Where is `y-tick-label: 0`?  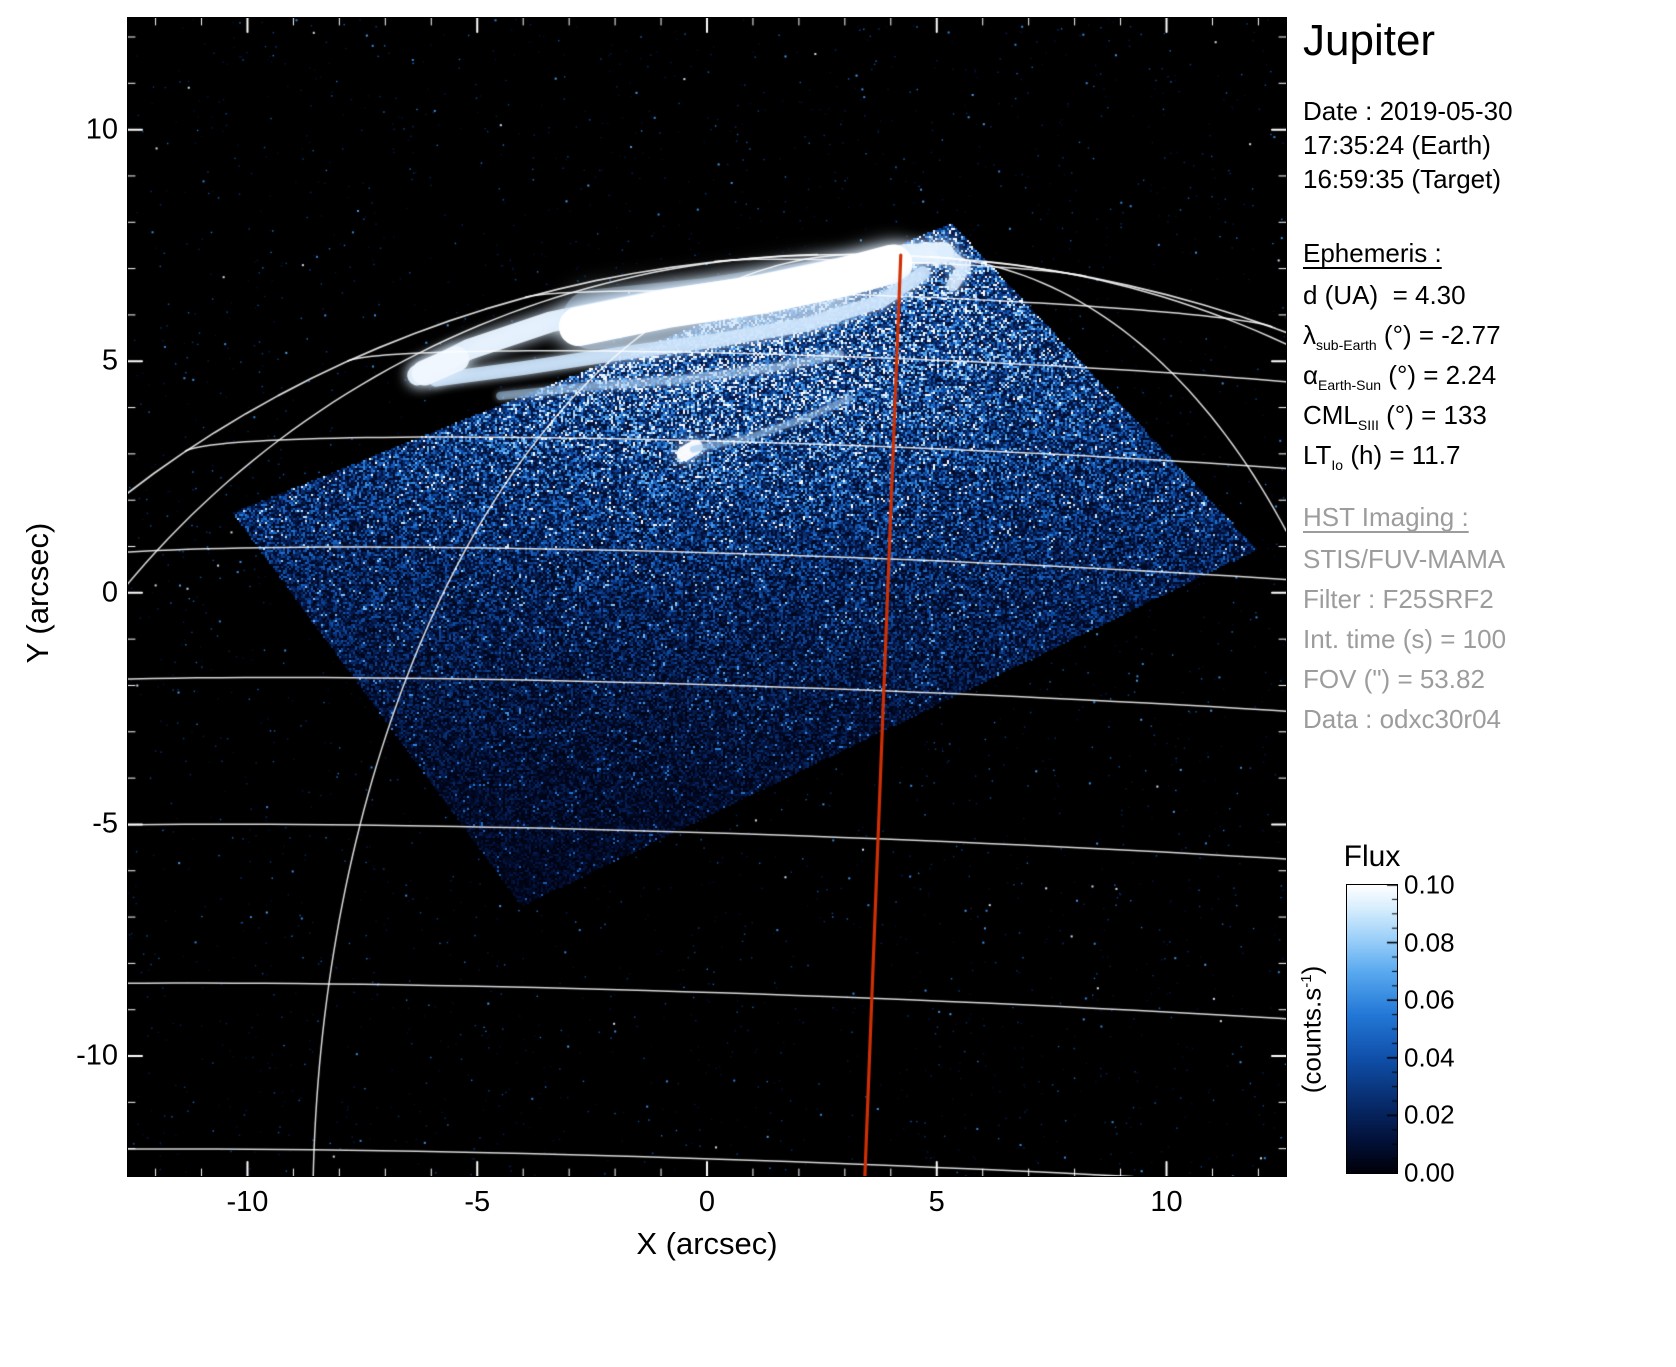 y-tick-label: 0 is located at coordinates (109, 592).